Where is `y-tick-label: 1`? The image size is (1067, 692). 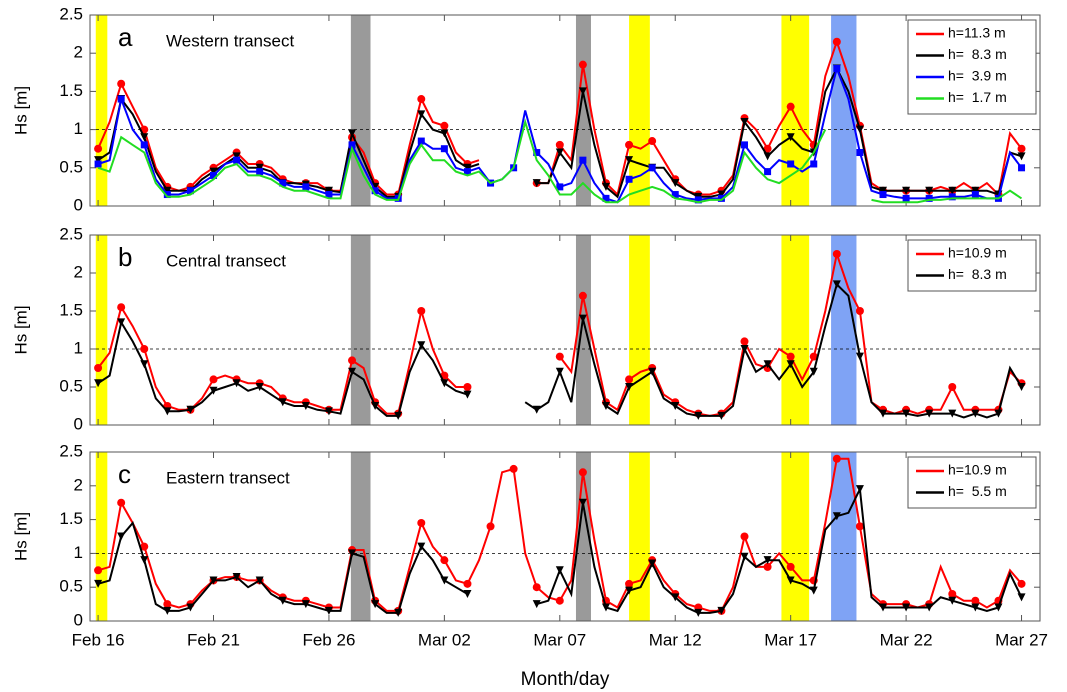 y-tick-label: 1 is located at coordinates (78, 552).